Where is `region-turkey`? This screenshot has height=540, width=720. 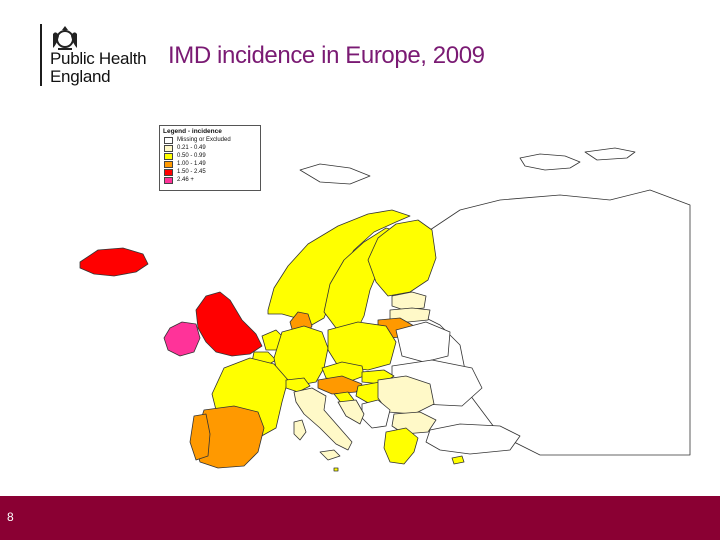
region-turkey is located at coordinates (473, 439).